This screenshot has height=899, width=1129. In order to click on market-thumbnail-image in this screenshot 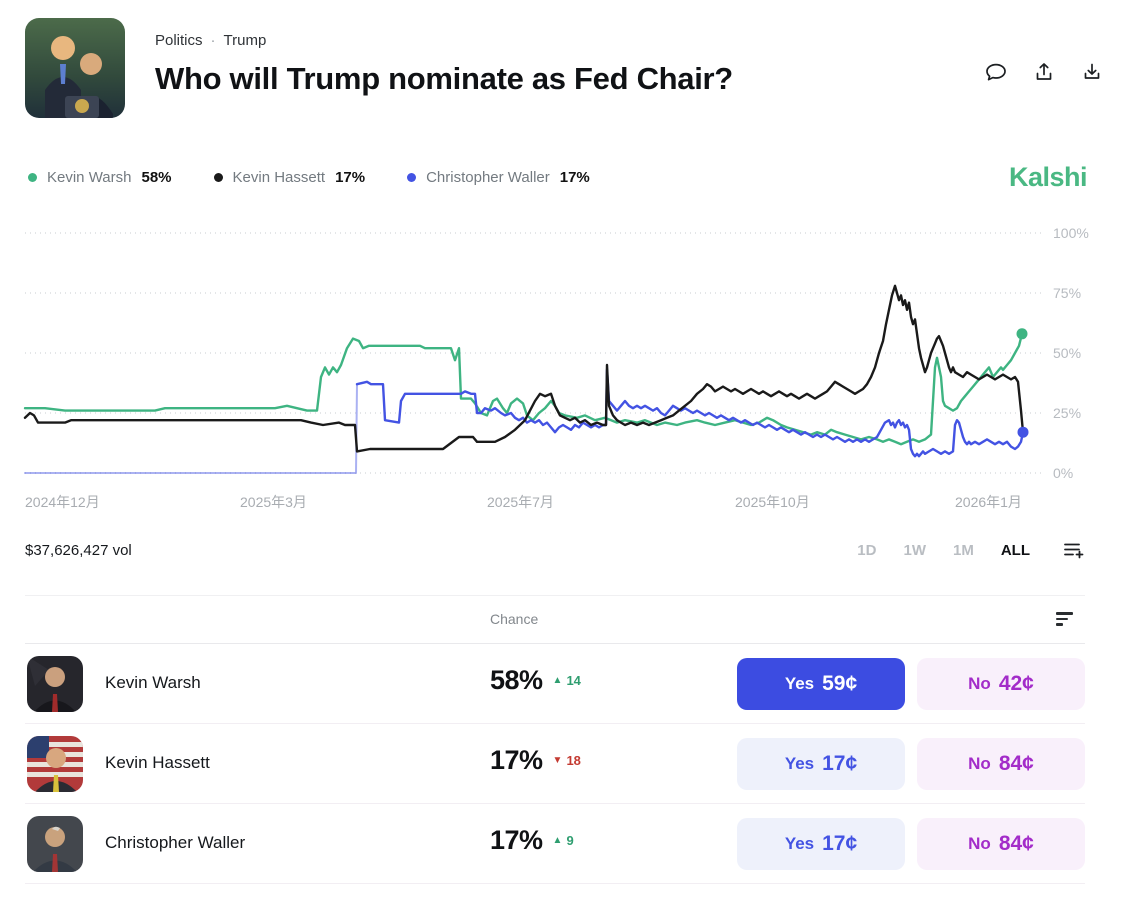, I will do `click(75, 68)`.